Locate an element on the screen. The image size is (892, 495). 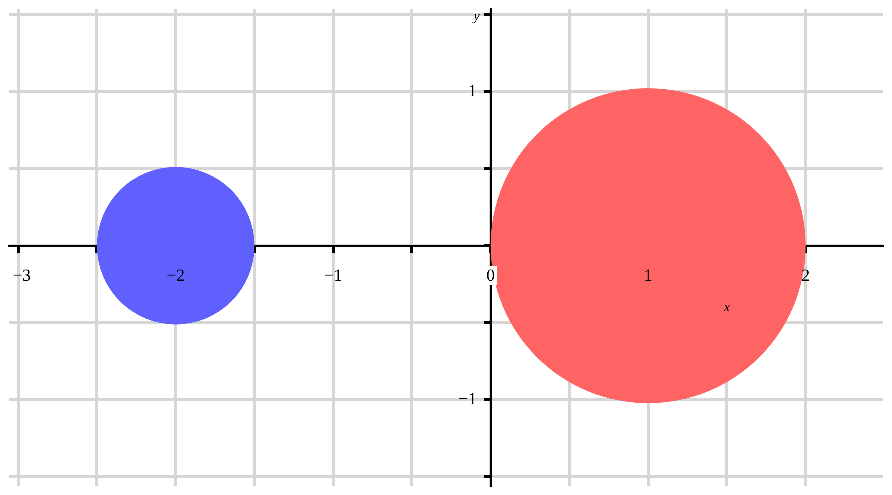
x-tick-label: −2 is located at coordinates (175, 275).